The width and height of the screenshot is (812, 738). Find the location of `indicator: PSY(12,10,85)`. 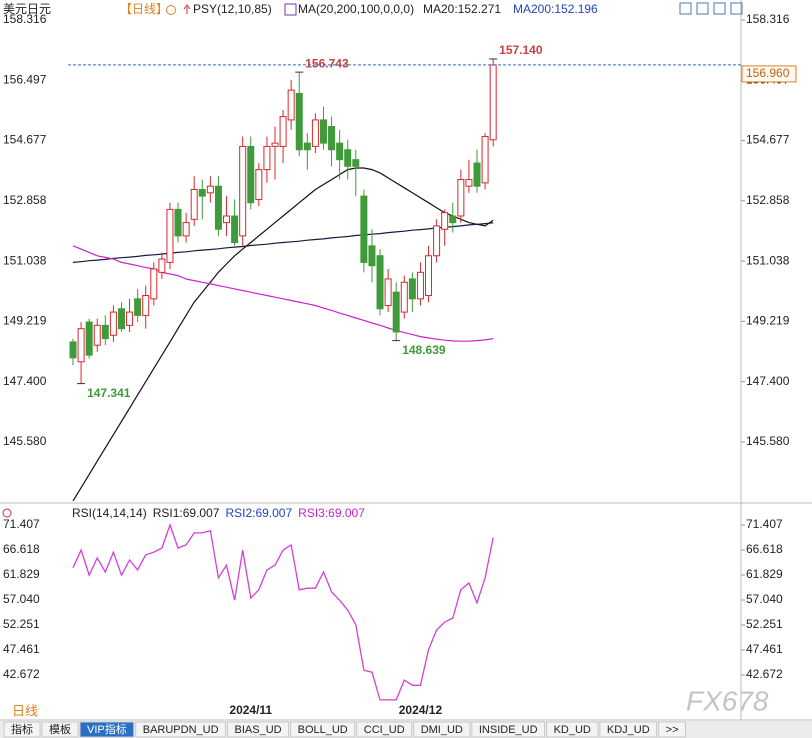

indicator: PSY(12,10,85) is located at coordinates (232, 9).